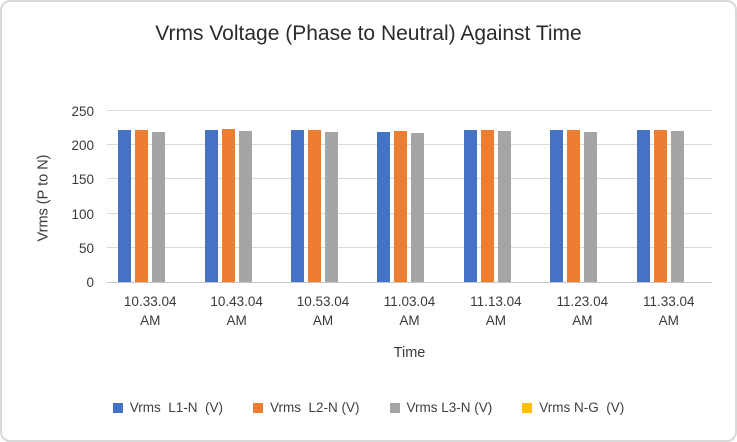 Image resolution: width=737 pixels, height=442 pixels. I want to click on x-tick-label-text: 10.53.04 AM, so click(323, 311).